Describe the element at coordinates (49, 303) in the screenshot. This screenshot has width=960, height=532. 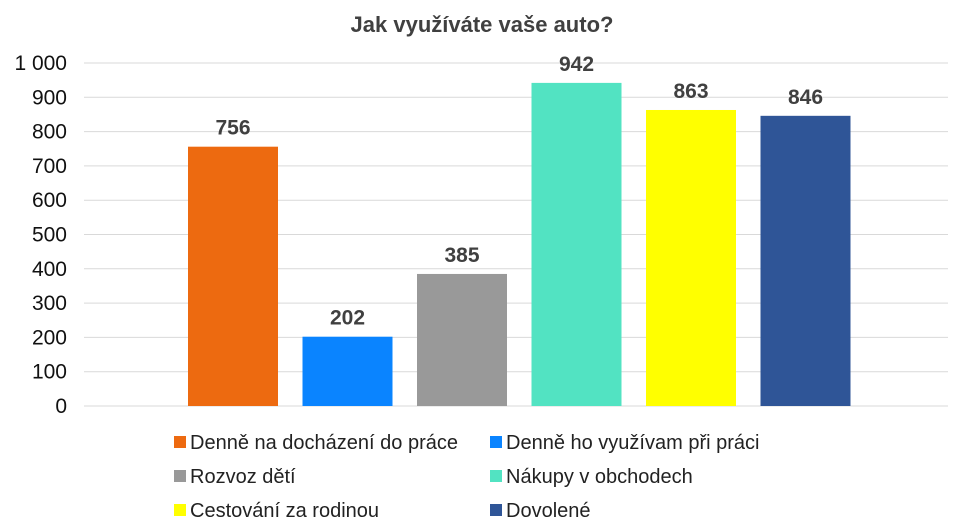
I see `y-tick-label: 300` at that location.